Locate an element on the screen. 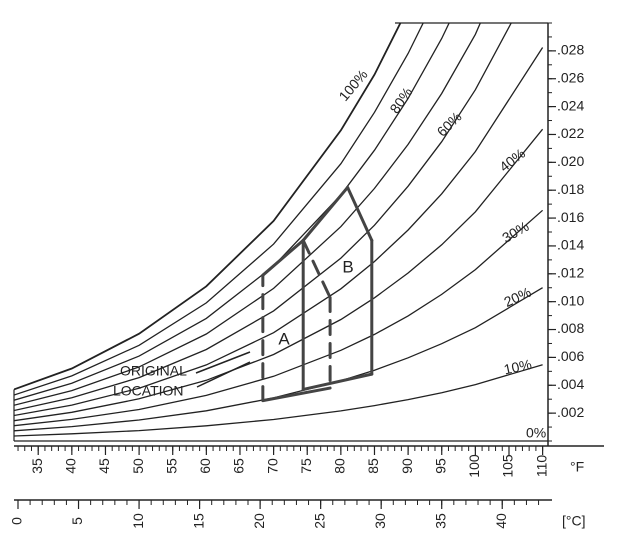 The width and height of the screenshot is (629, 557). rh-curve is located at coordinates (278, 400).